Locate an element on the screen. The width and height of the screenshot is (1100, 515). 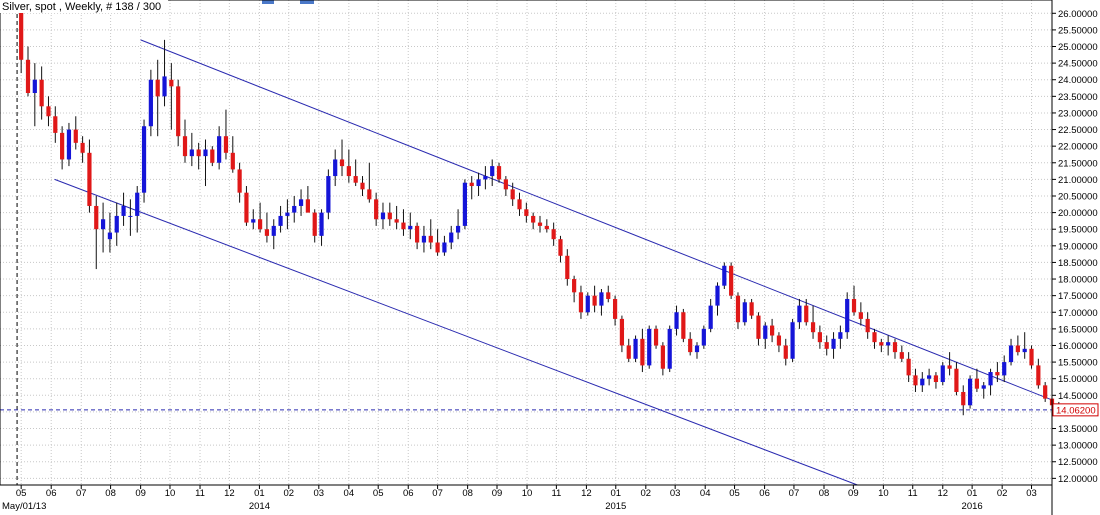
x-tick-label: 04 is located at coordinates (705, 493).